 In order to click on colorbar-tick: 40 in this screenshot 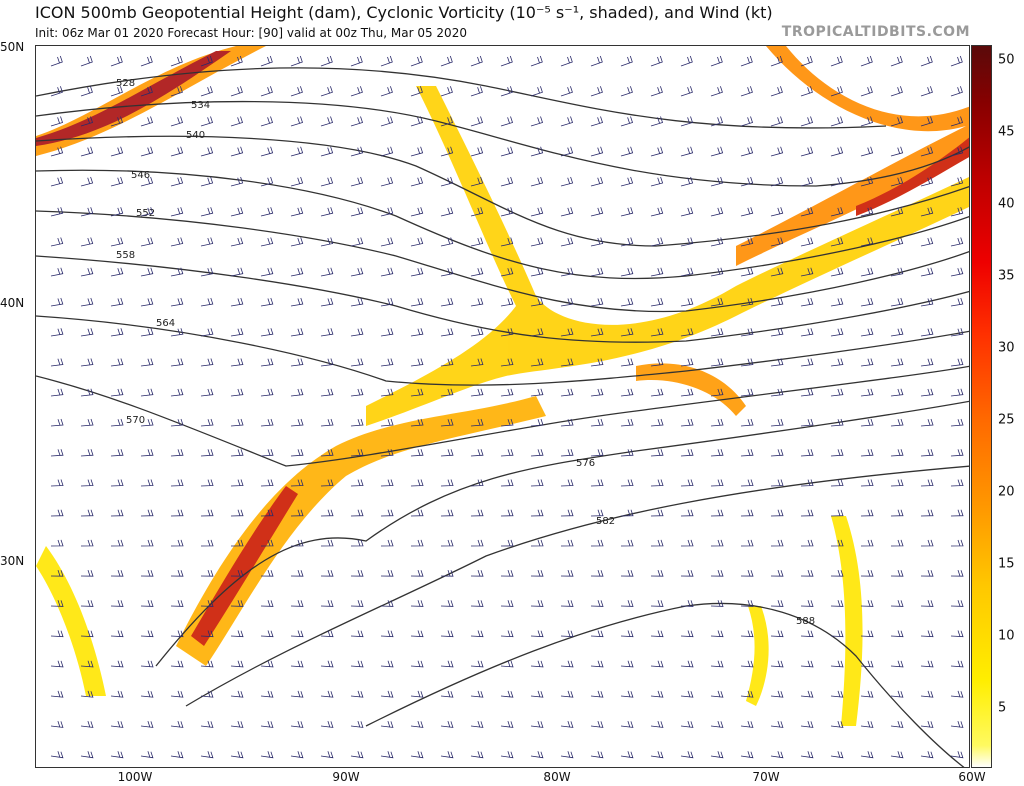, I will do `click(1006, 204)`.